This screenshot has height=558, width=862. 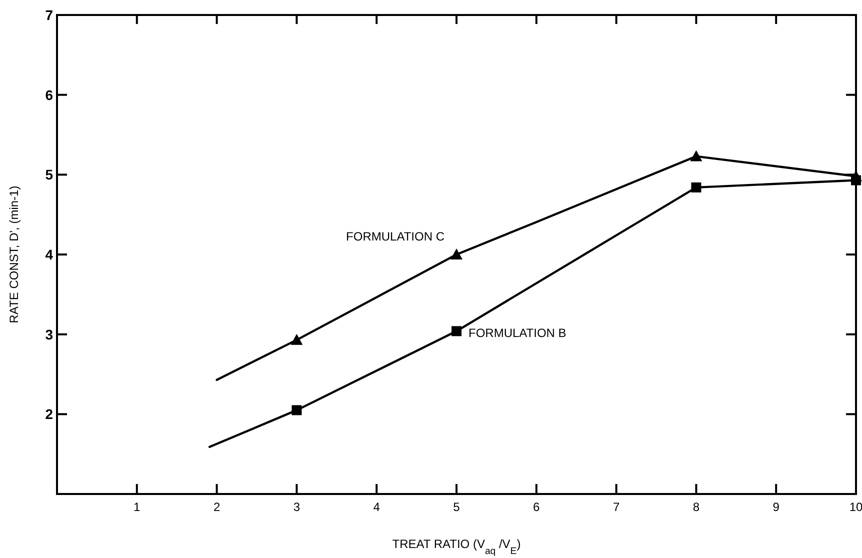 I want to click on x-axis-title: TREAT RATIO (V$_{aq}$ /V$_{E}$), so click(x=456, y=546).